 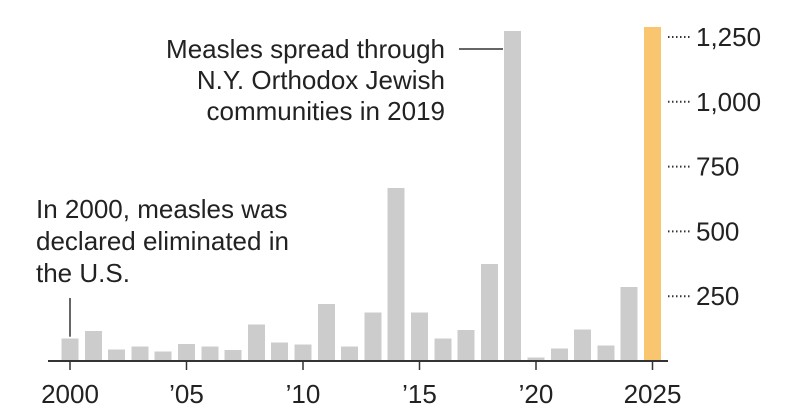 What do you see at coordinates (303, 352) in the screenshot?
I see `bar-2010` at bounding box center [303, 352].